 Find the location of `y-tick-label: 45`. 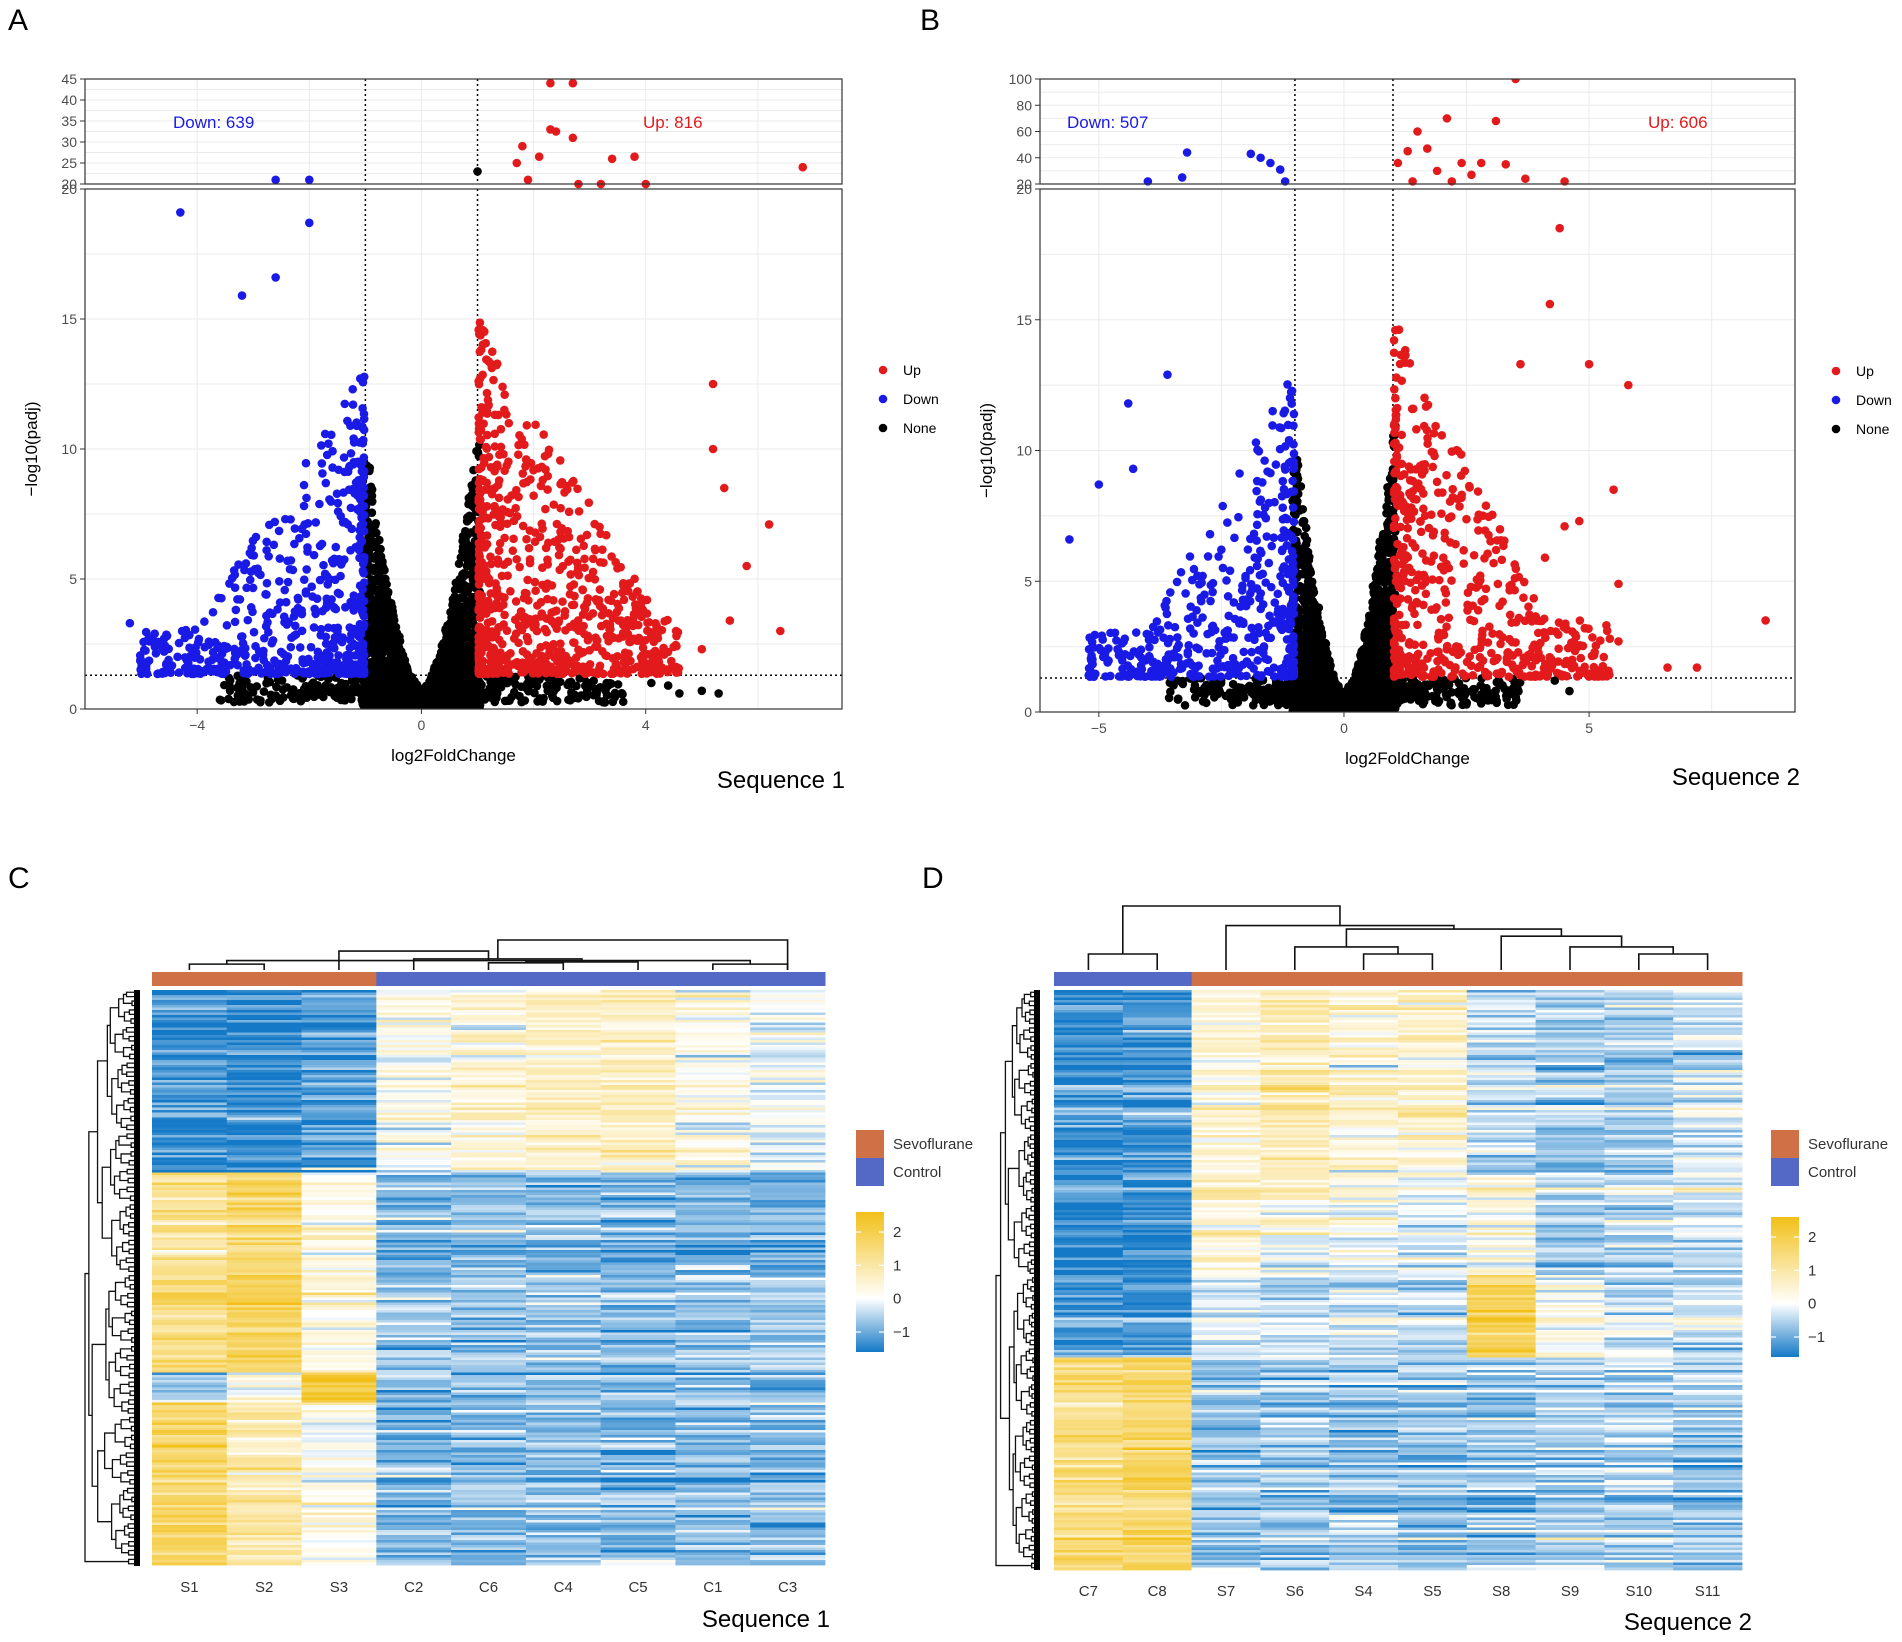

y-tick-label: 45 is located at coordinates (69, 79).